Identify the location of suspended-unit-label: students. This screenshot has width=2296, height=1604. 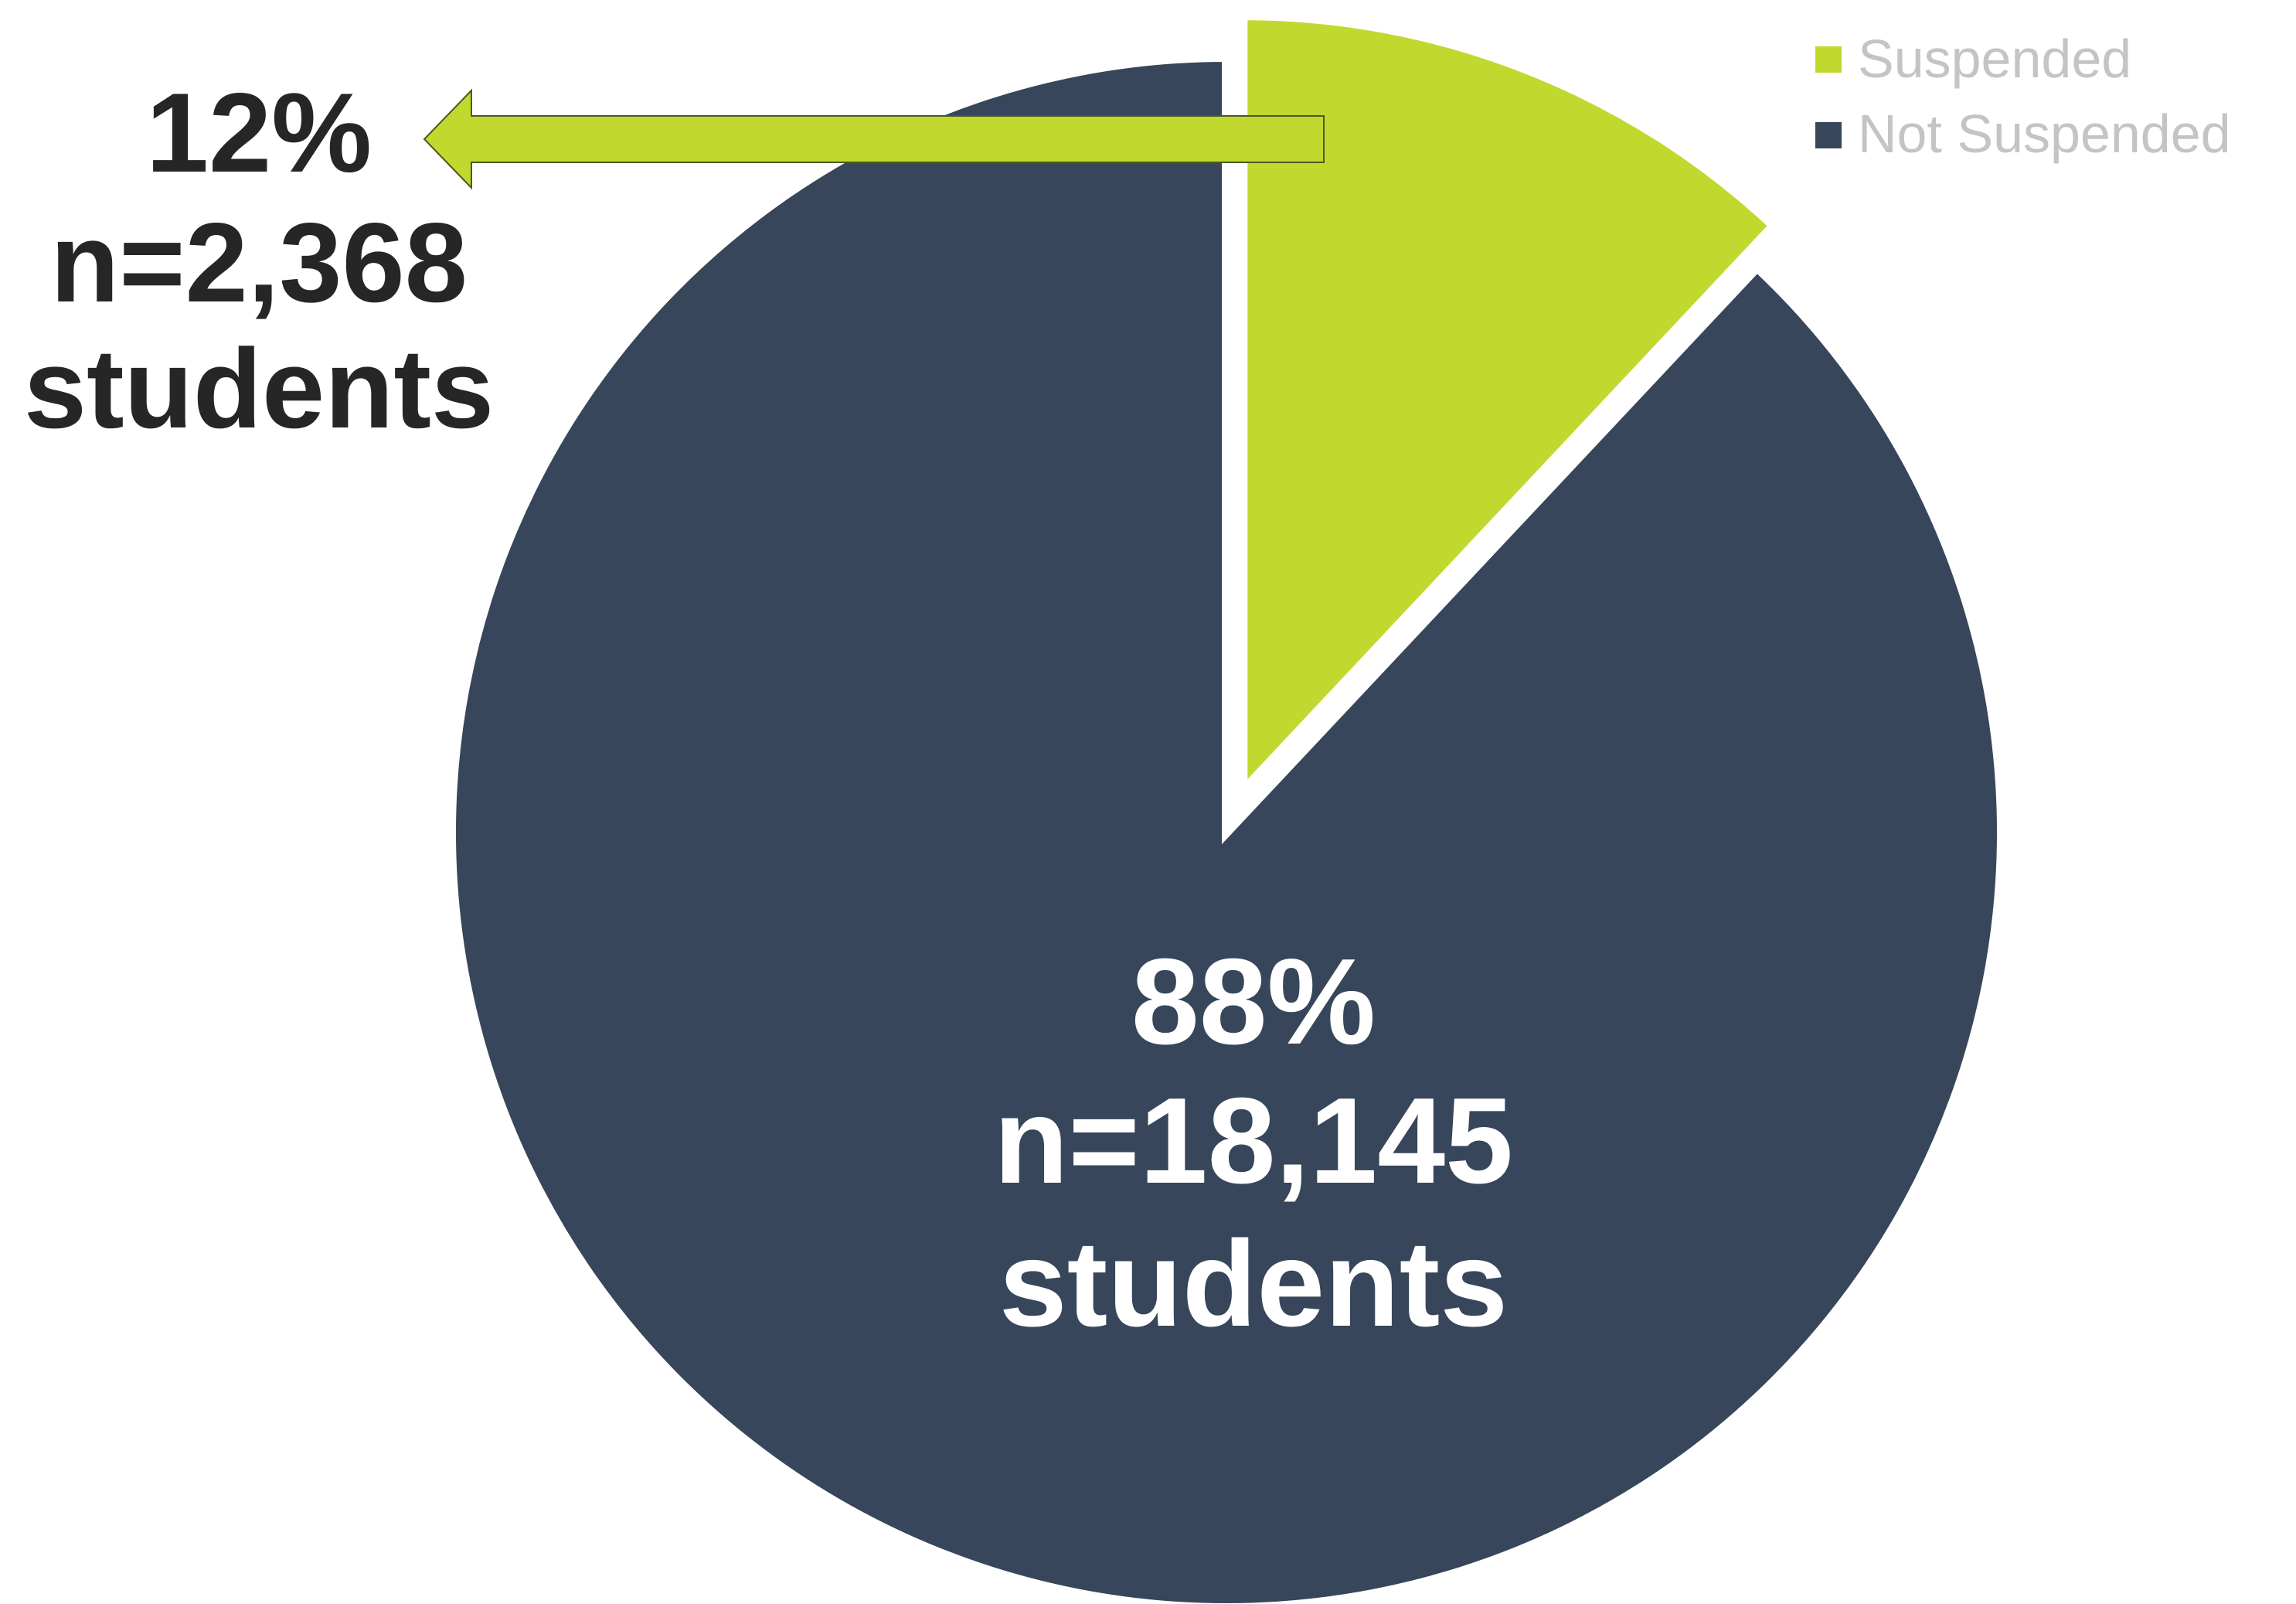
(259, 388).